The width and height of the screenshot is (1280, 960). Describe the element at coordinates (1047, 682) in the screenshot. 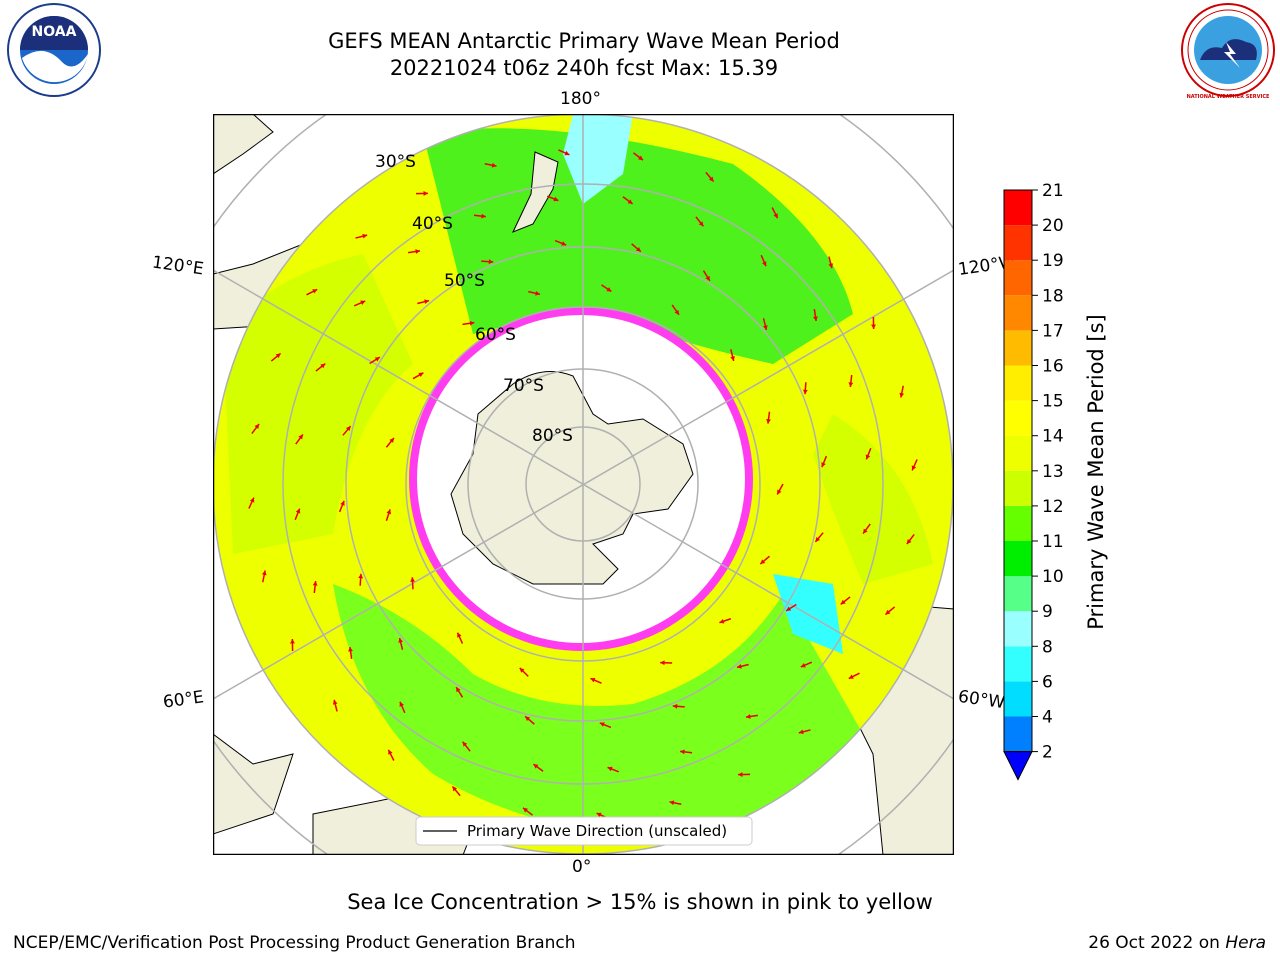

I see `colorbar-tick-label: 6` at that location.